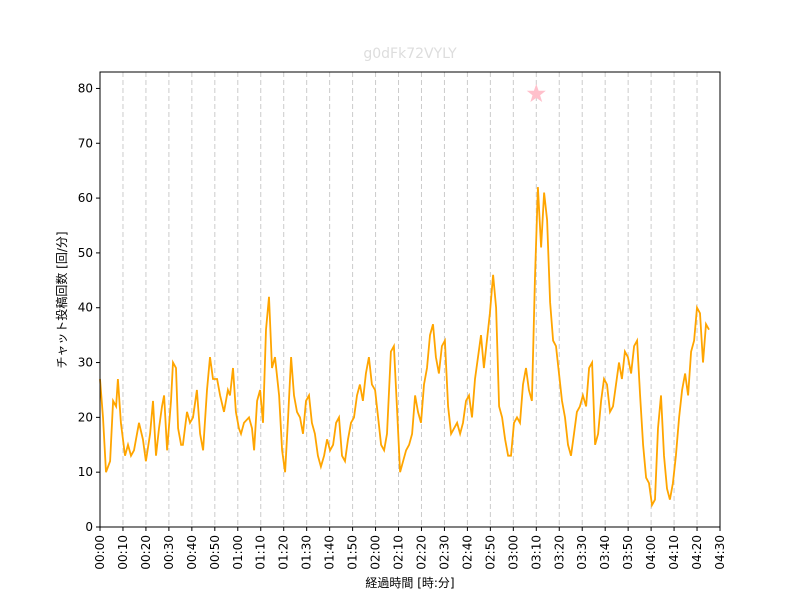 Image resolution: width=800 pixels, height=600 pixels. Describe the element at coordinates (85, 308) in the screenshot. I see `y-tick-label: 40` at that location.